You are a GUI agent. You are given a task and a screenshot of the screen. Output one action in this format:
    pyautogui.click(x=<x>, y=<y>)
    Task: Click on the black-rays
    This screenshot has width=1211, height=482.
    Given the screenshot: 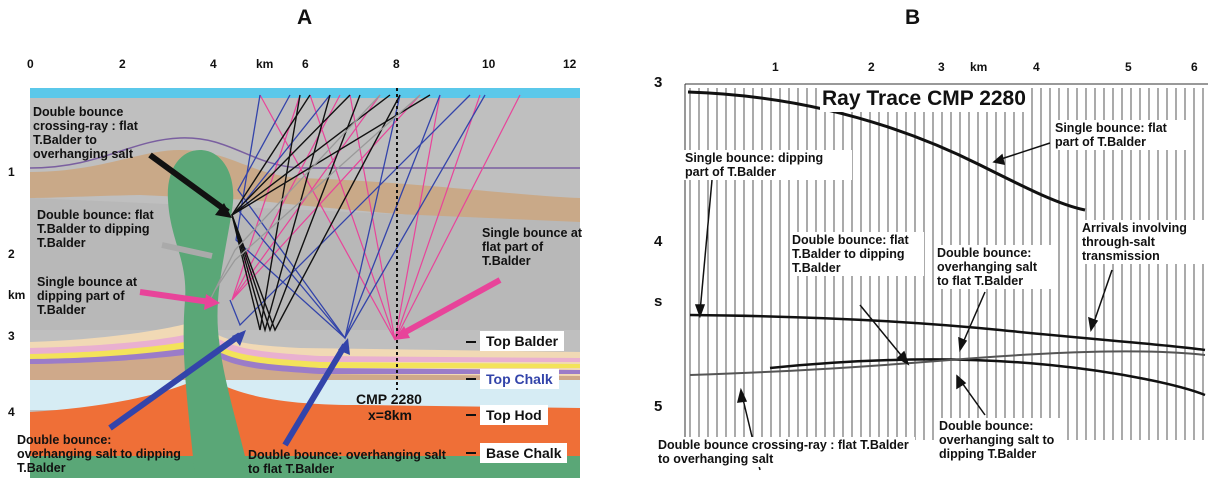 What is the action you would take?
    pyautogui.click(x=331, y=213)
    